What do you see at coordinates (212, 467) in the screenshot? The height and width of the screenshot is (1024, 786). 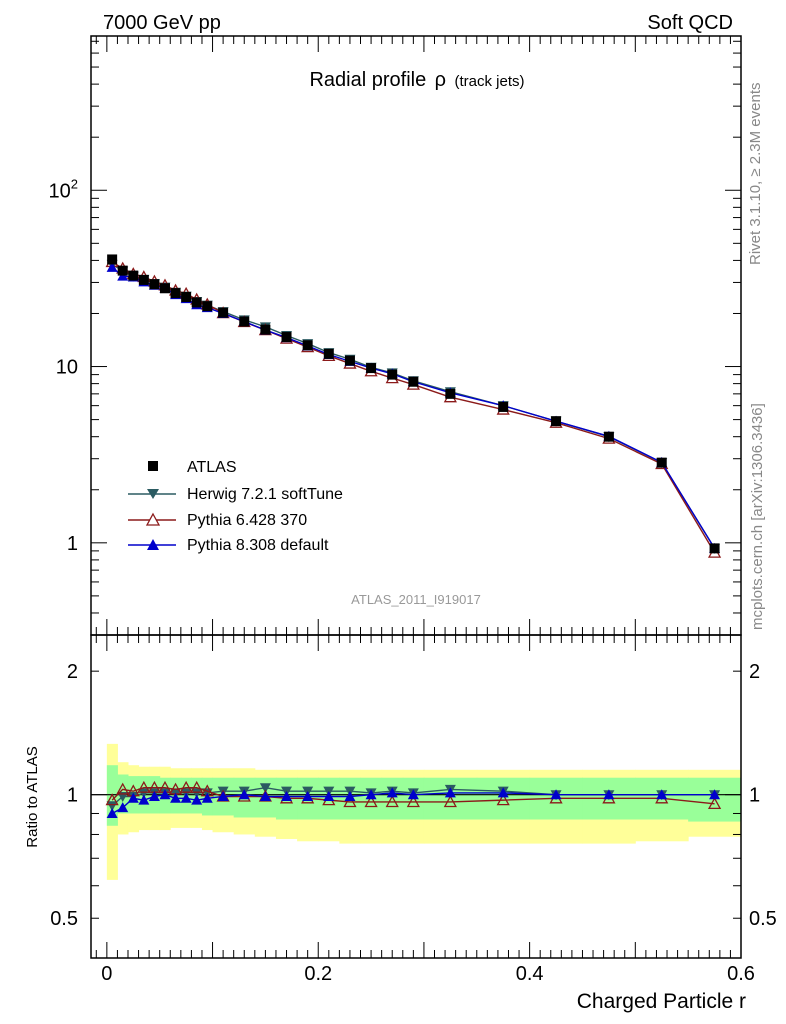 I see `legend-atlas-label: ATLAS` at bounding box center [212, 467].